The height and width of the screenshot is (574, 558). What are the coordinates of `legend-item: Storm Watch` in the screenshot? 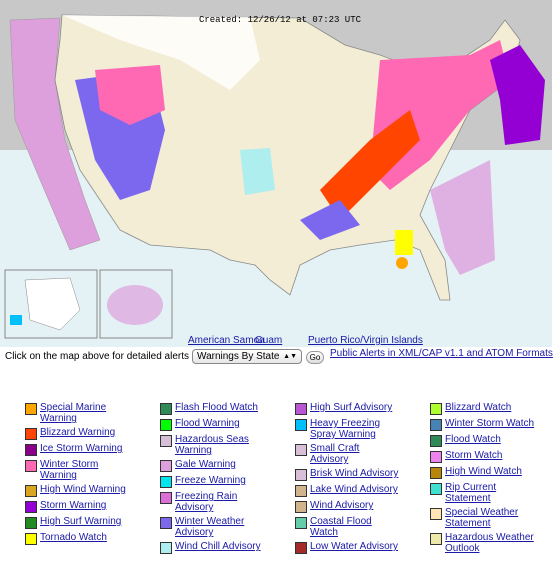 It's located at (492, 456).